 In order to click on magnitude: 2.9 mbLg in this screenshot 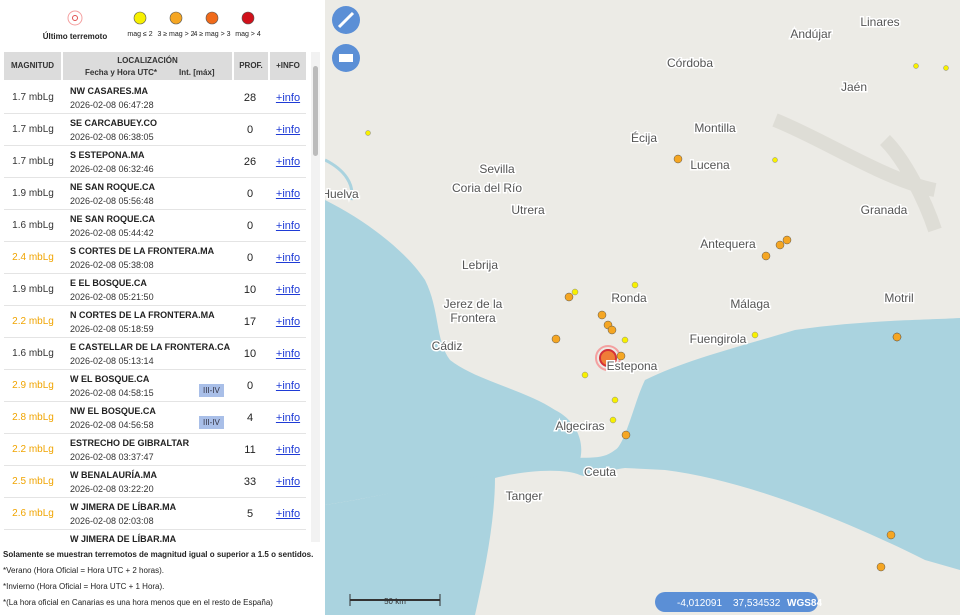, I will do `click(33, 385)`.